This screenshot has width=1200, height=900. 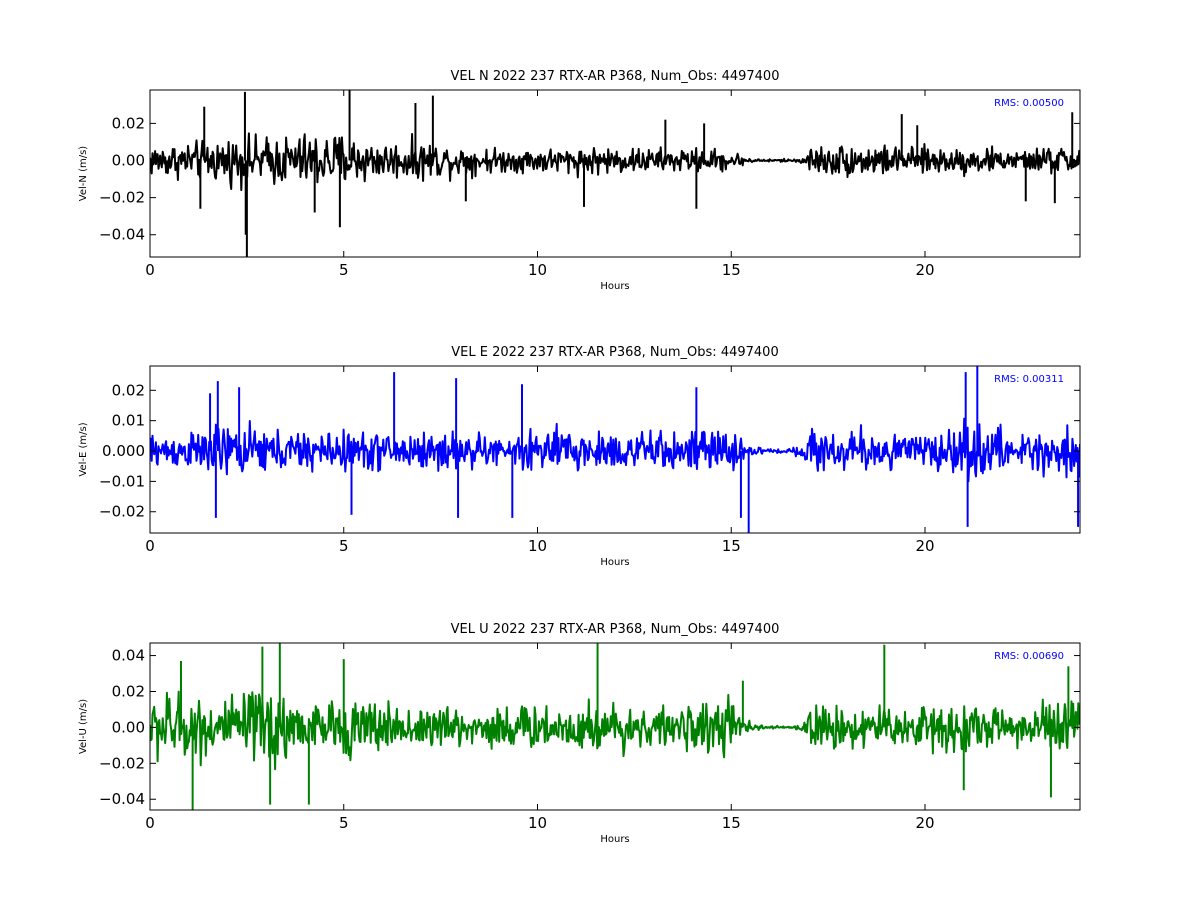 I want to click on y-tick-label: 0.04, so click(x=128, y=656).